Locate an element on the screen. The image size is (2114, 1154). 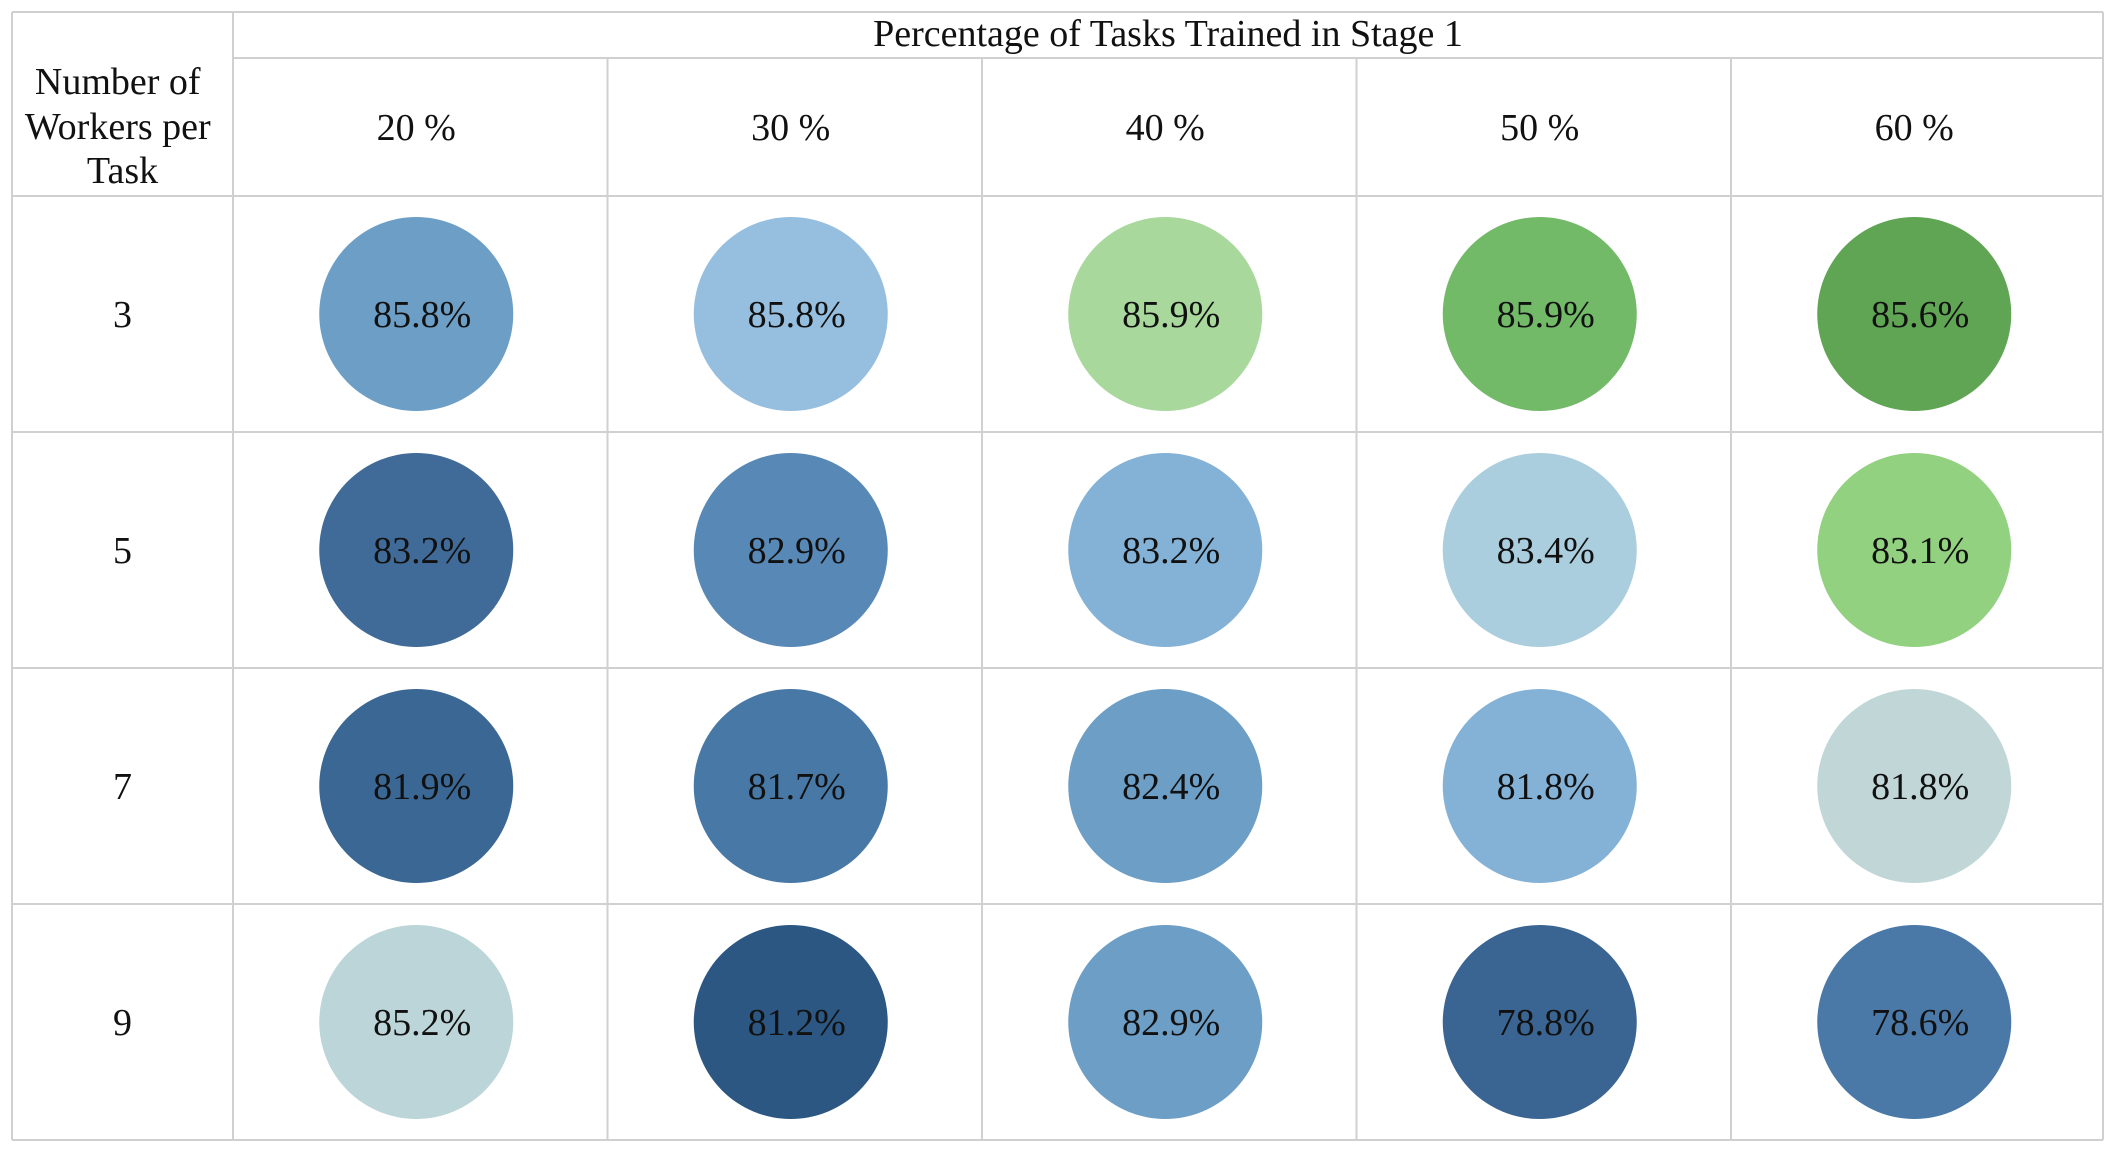
row-label: 9 is located at coordinates (122, 1023).